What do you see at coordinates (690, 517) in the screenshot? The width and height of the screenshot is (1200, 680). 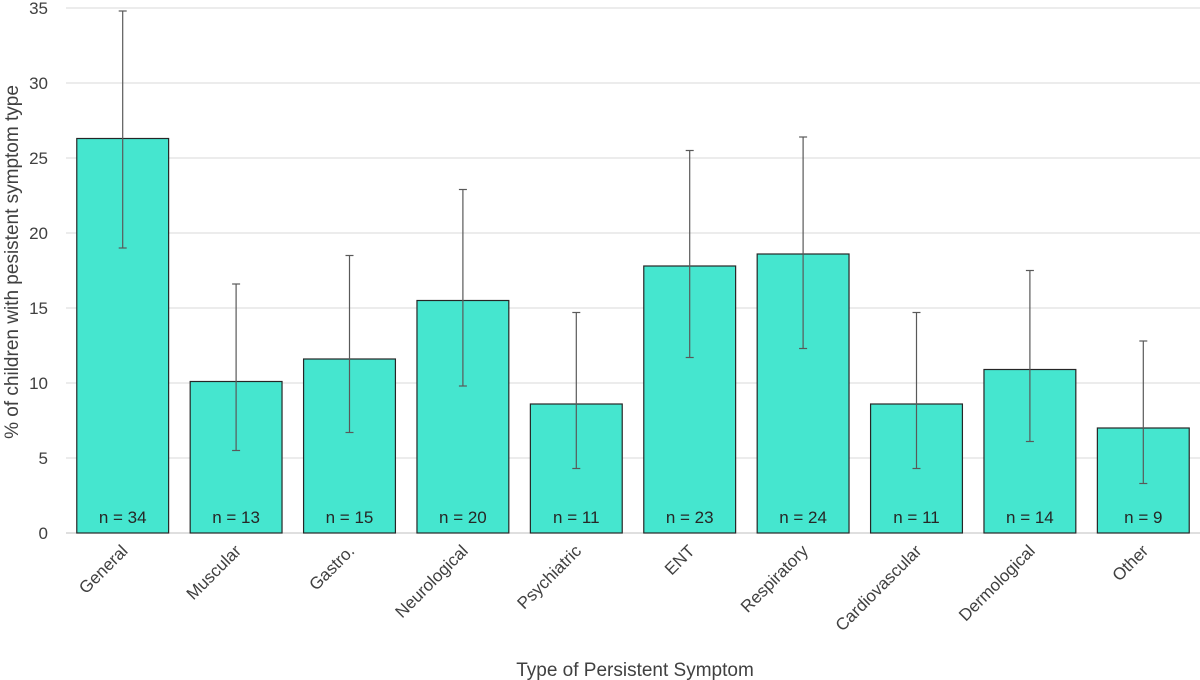 I see `n-label: n = 23` at bounding box center [690, 517].